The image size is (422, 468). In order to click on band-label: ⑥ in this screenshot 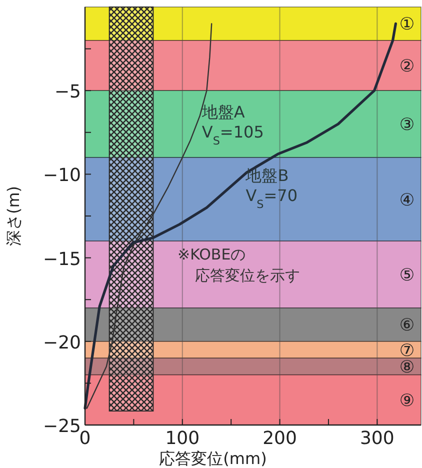, I will do `click(407, 326)`.